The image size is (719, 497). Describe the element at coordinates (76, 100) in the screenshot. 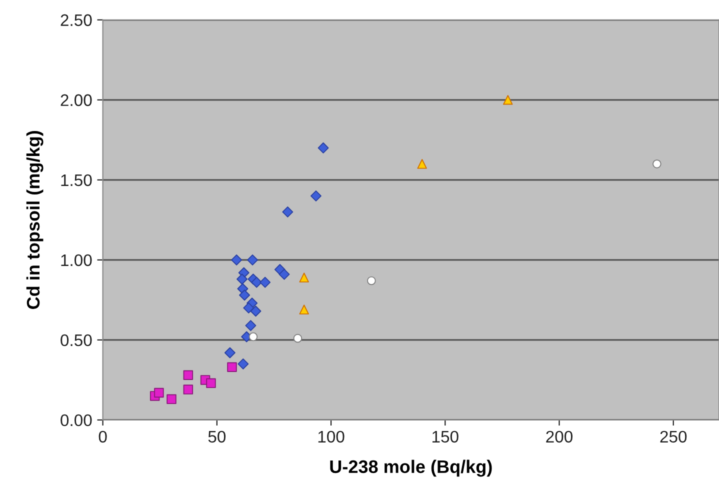

I see `y-tick-label: 2.00` at that location.